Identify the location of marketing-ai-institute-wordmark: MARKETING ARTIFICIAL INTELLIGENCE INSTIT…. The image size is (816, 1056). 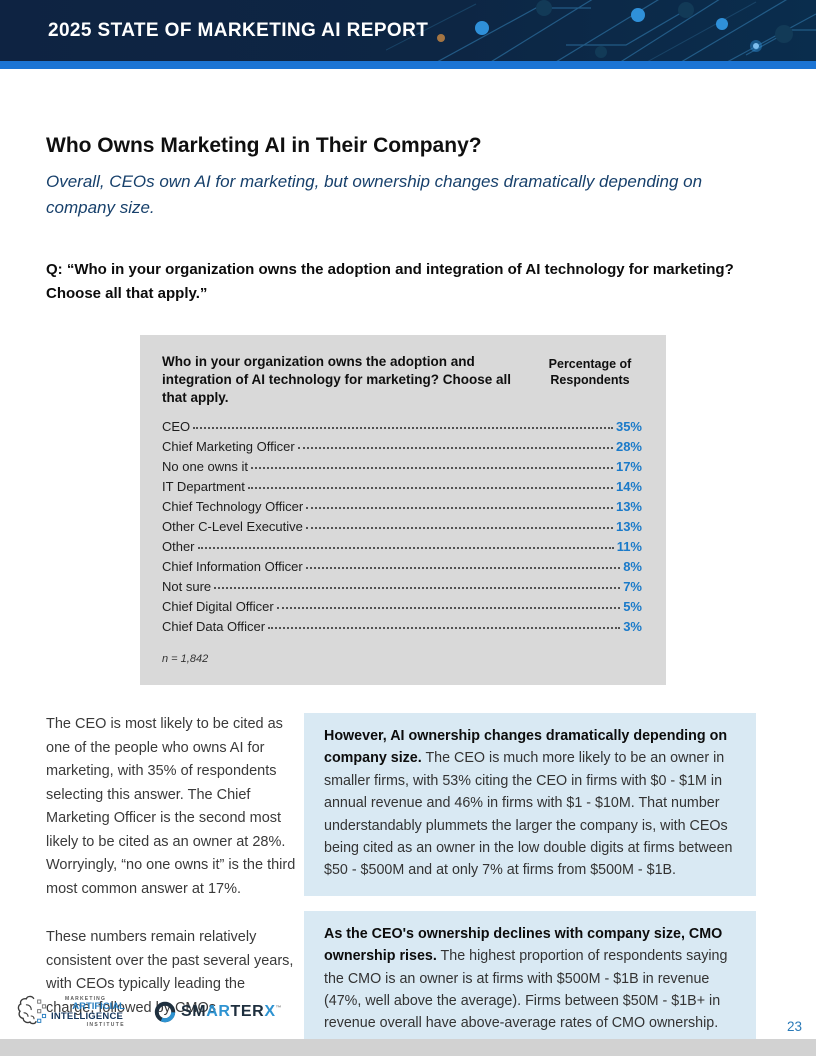
(88, 1011).